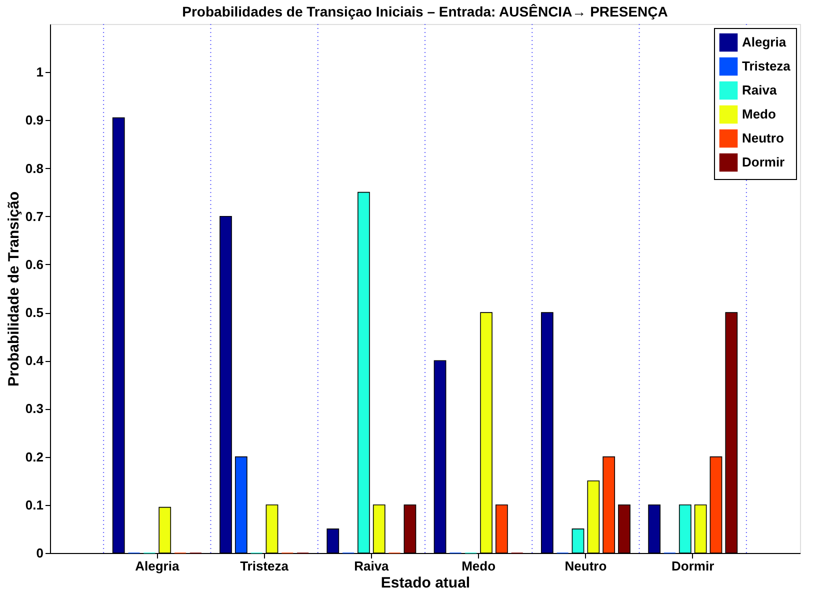 This screenshot has height=606, width=819. I want to click on x-tick-label: Dormir, so click(693, 566).